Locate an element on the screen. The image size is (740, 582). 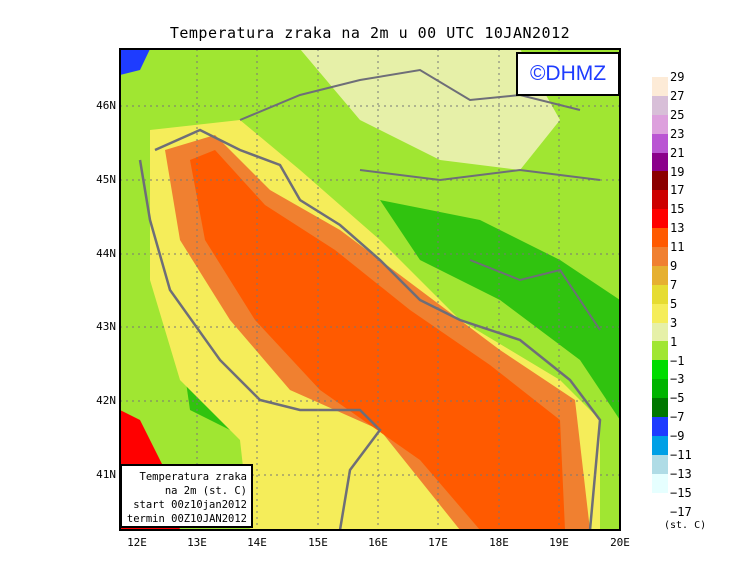
colorbar-label: −13 is located at coordinates (681, 473).